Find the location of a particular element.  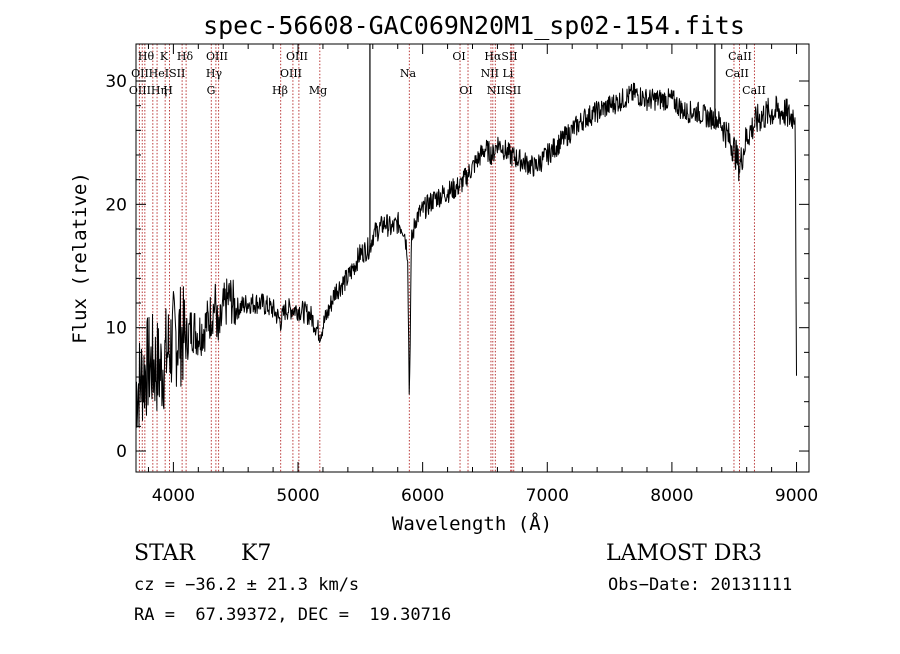

x-tick-label: 5000 is located at coordinates (297, 496).